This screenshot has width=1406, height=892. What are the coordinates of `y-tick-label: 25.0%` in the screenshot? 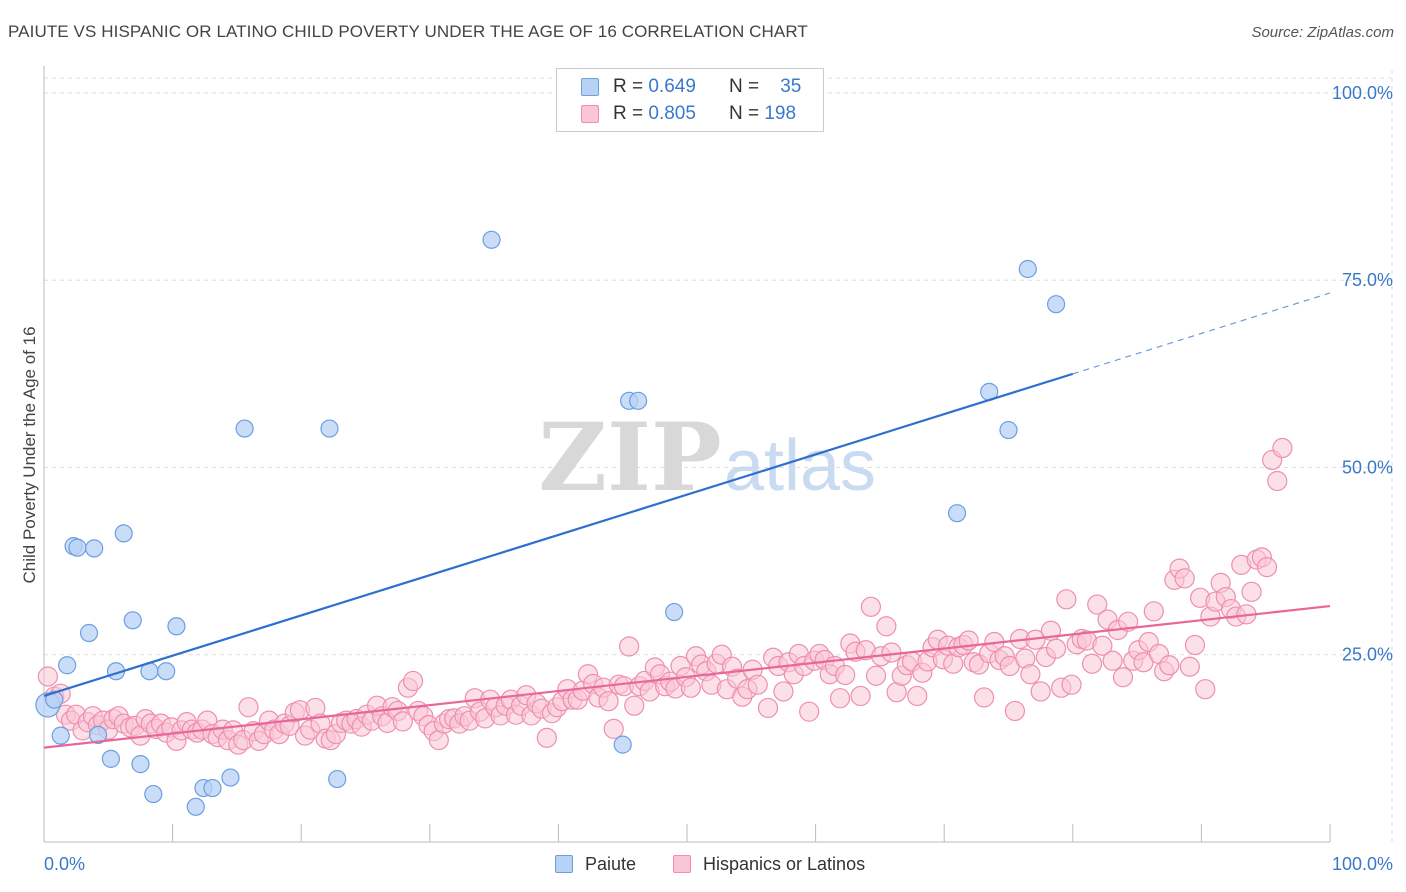 It's located at (1367, 655).